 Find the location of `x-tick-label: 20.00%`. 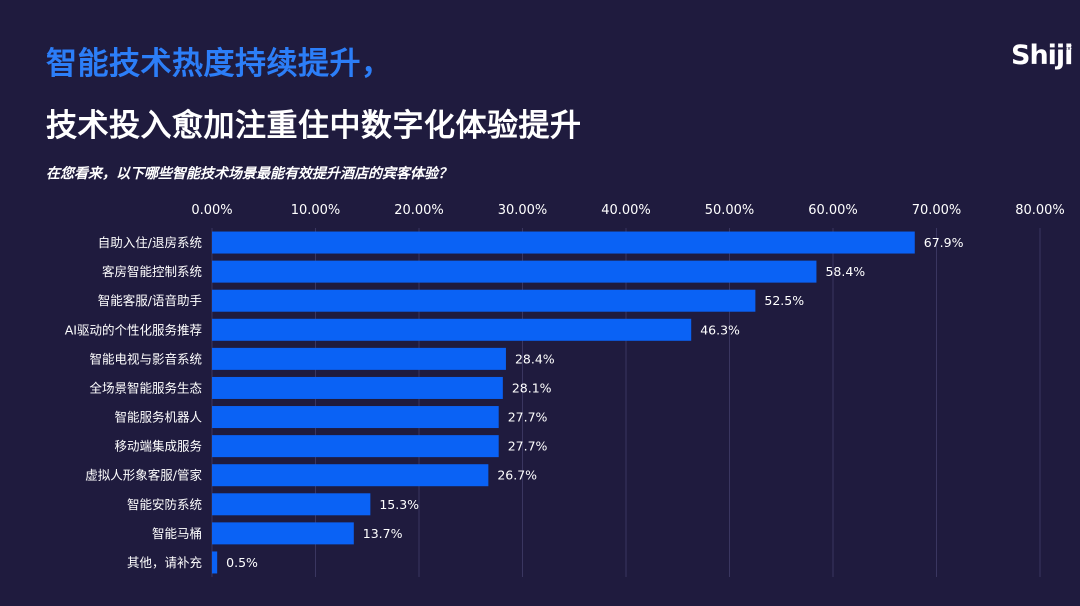

x-tick-label: 20.00% is located at coordinates (419, 210).